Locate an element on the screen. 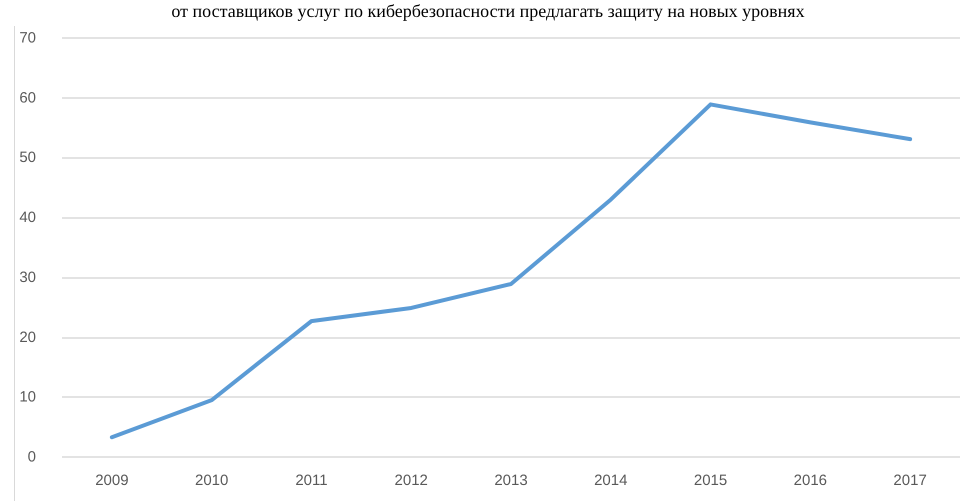 This screenshot has width=976, height=501. x-tick-label: 2016 is located at coordinates (811, 480).